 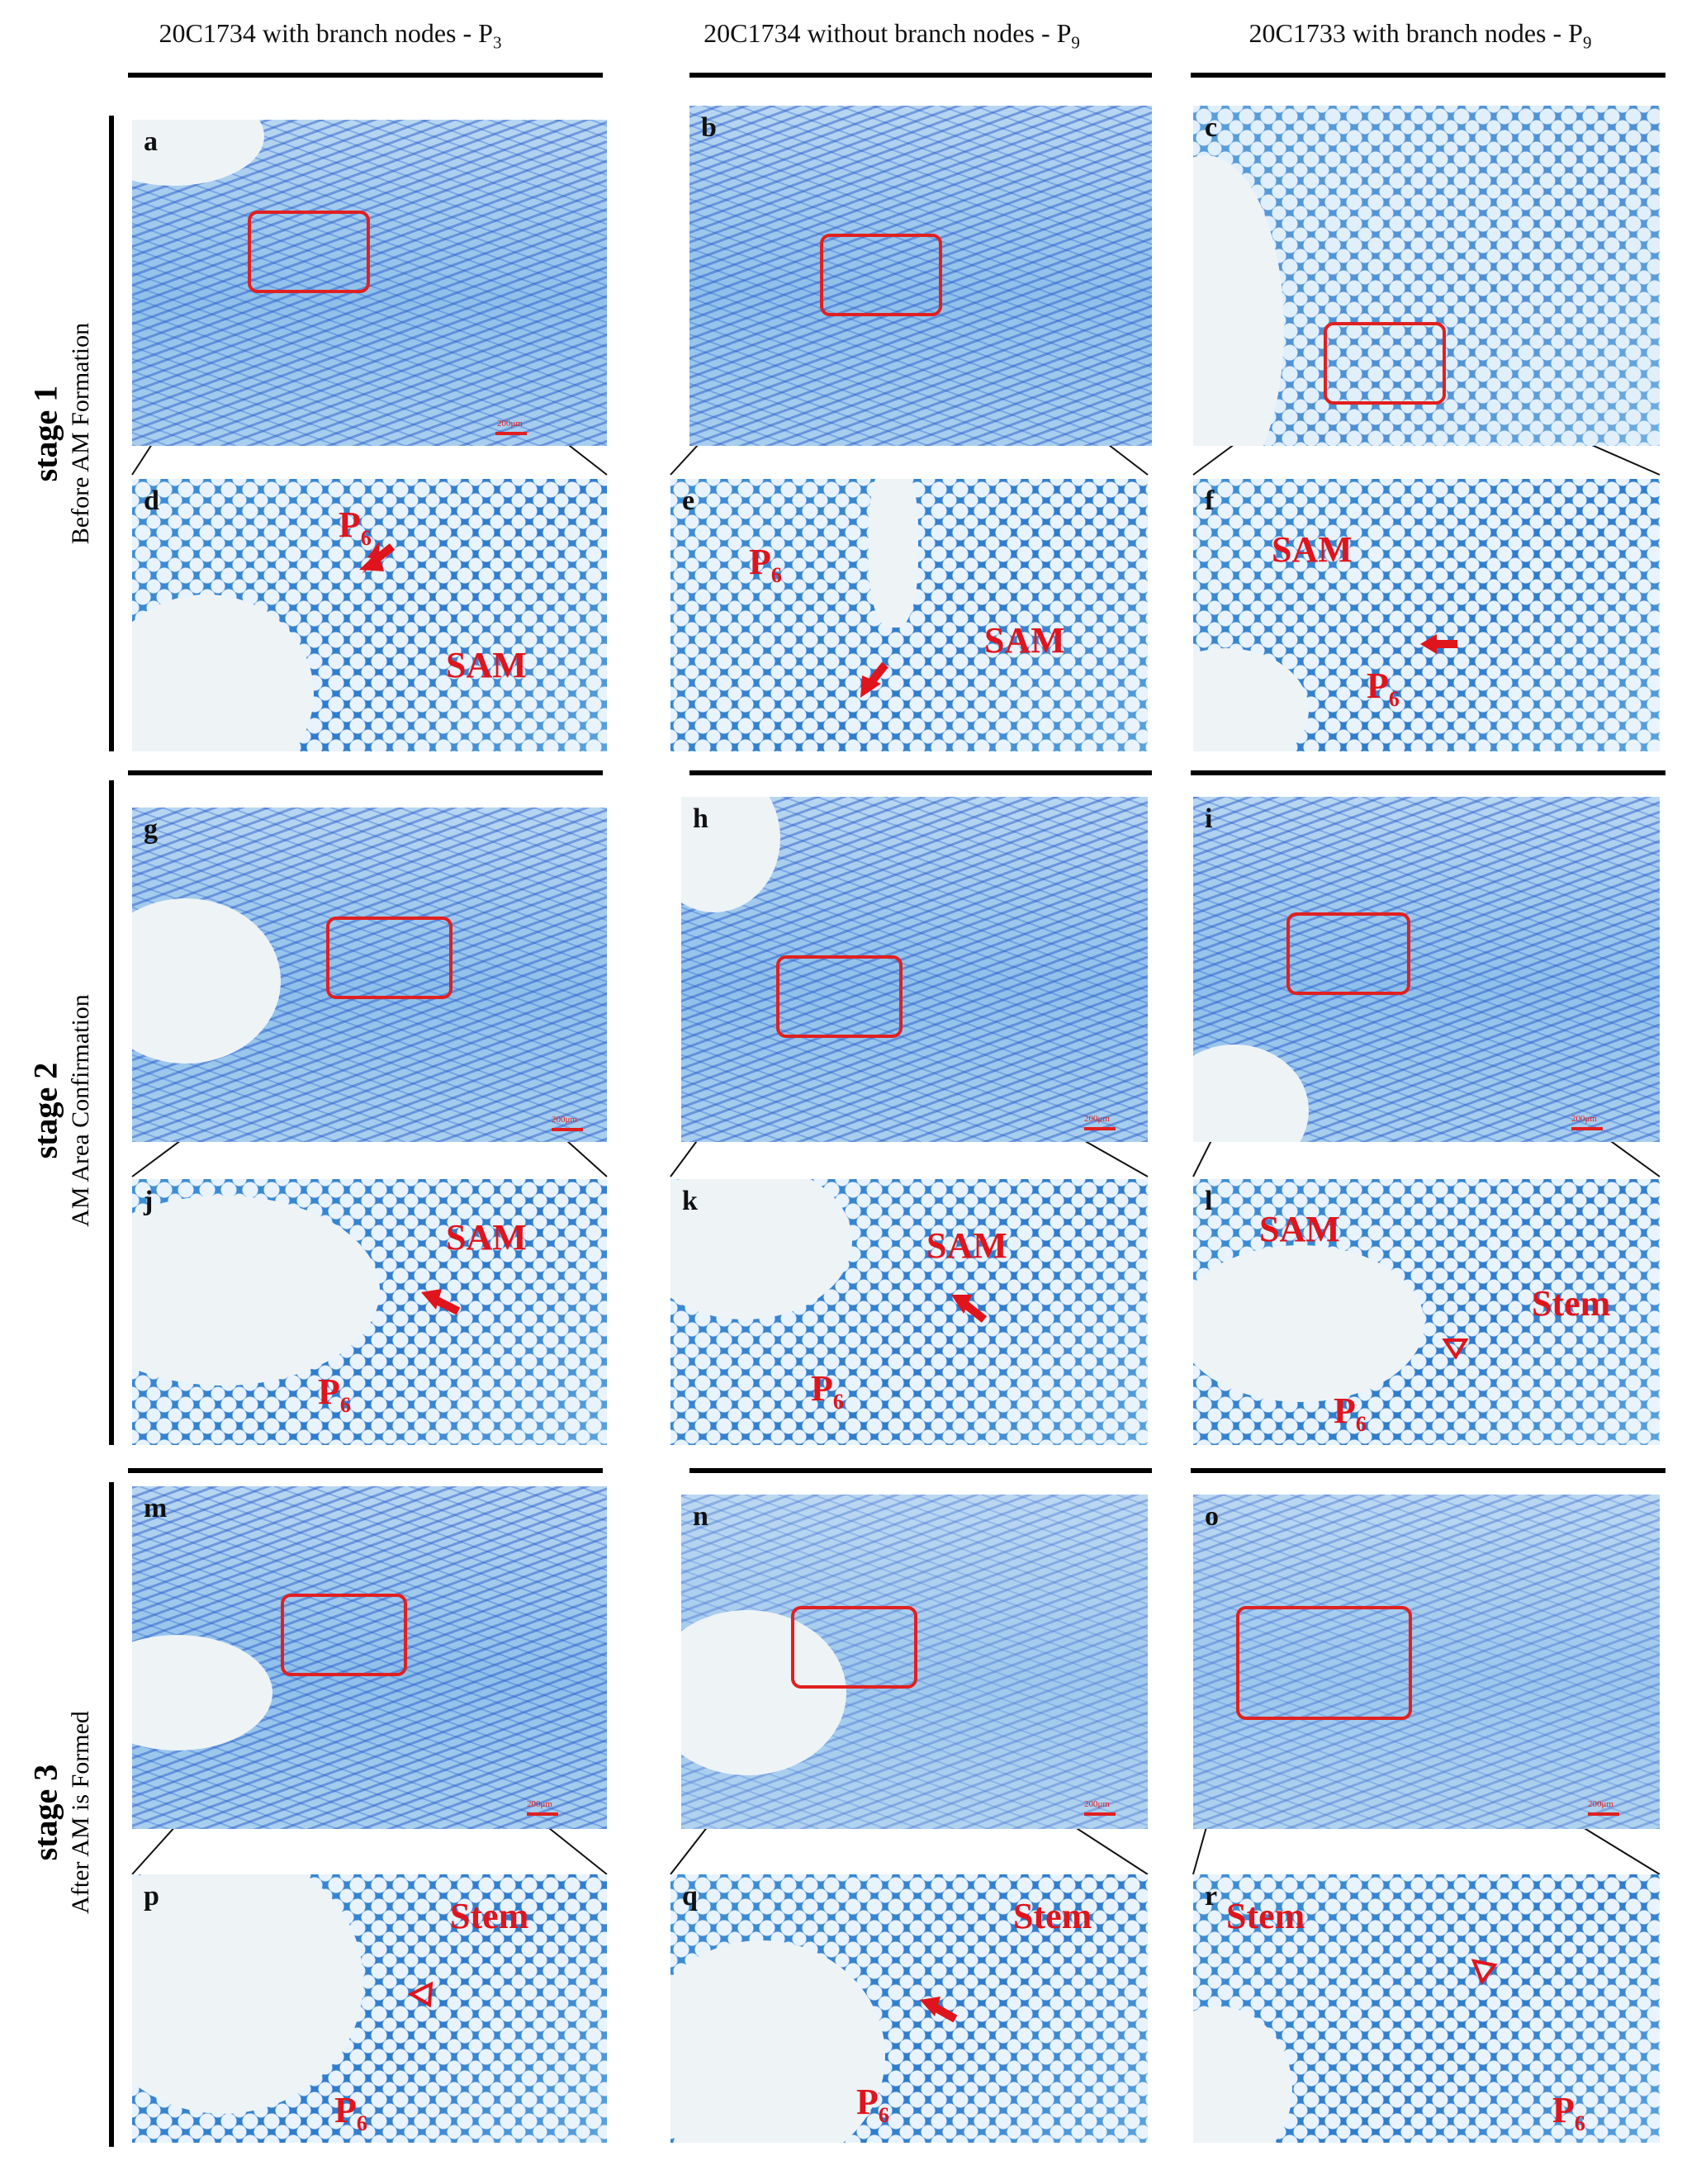 What do you see at coordinates (1426, 276) in the screenshot?
I see `micrograph-panel-c: c` at bounding box center [1426, 276].